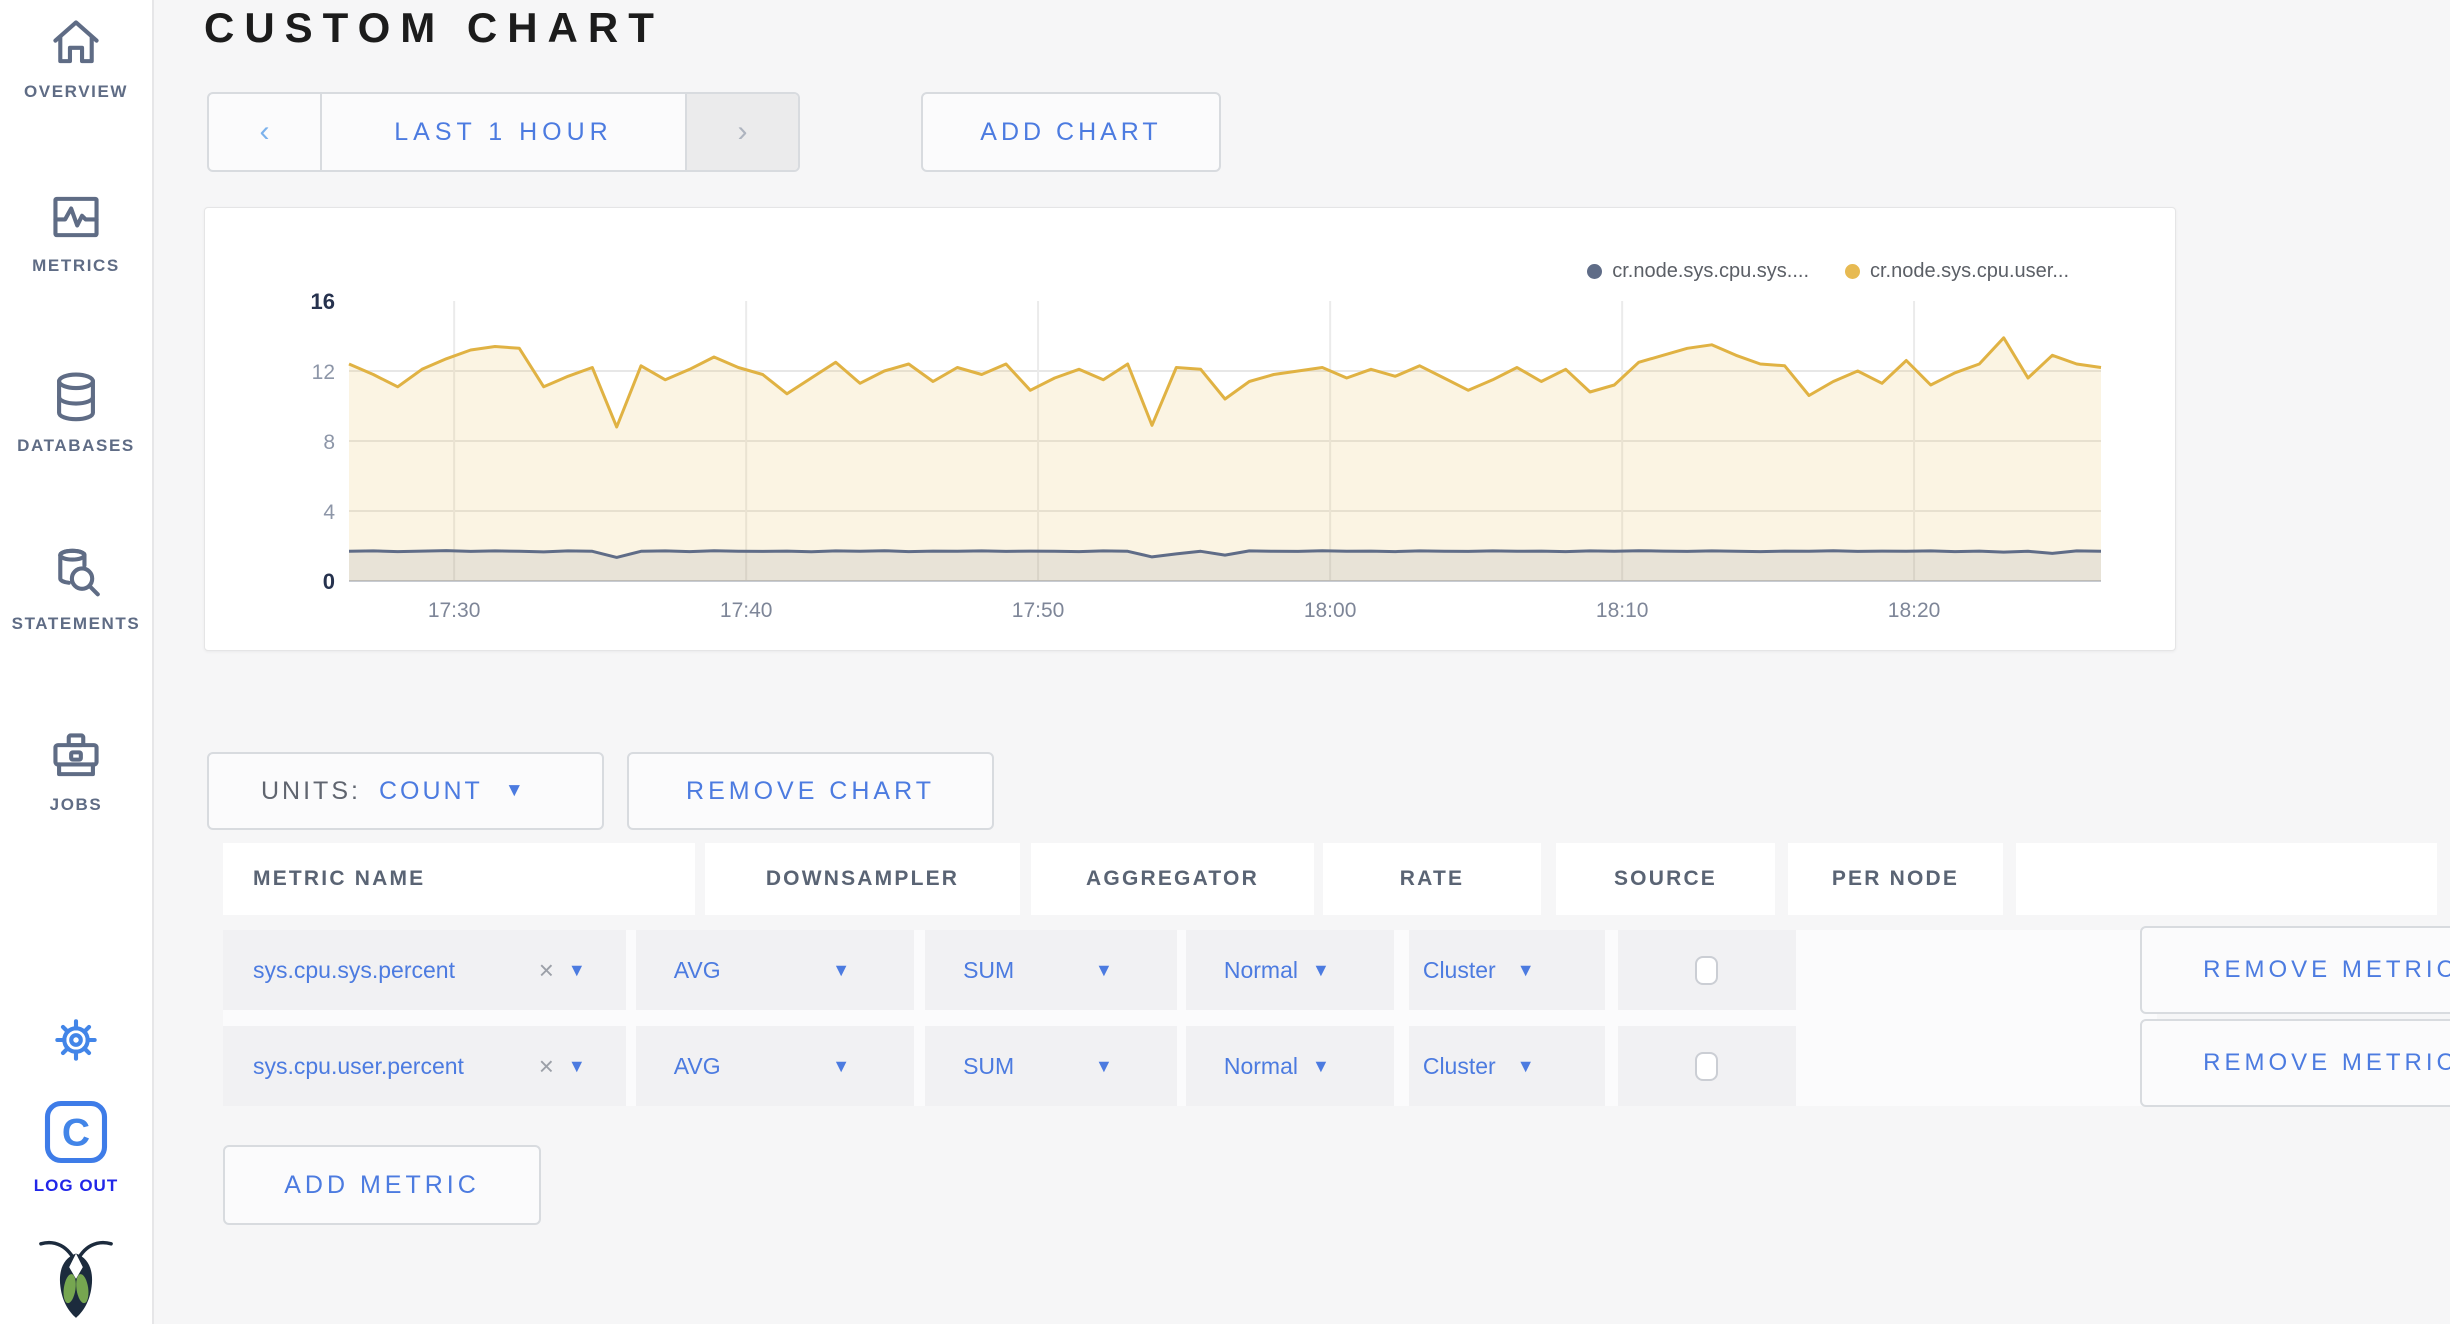 The image size is (2450, 1324). I want to click on metric-name-value: sys.cpu.user.percent, so click(358, 1065).